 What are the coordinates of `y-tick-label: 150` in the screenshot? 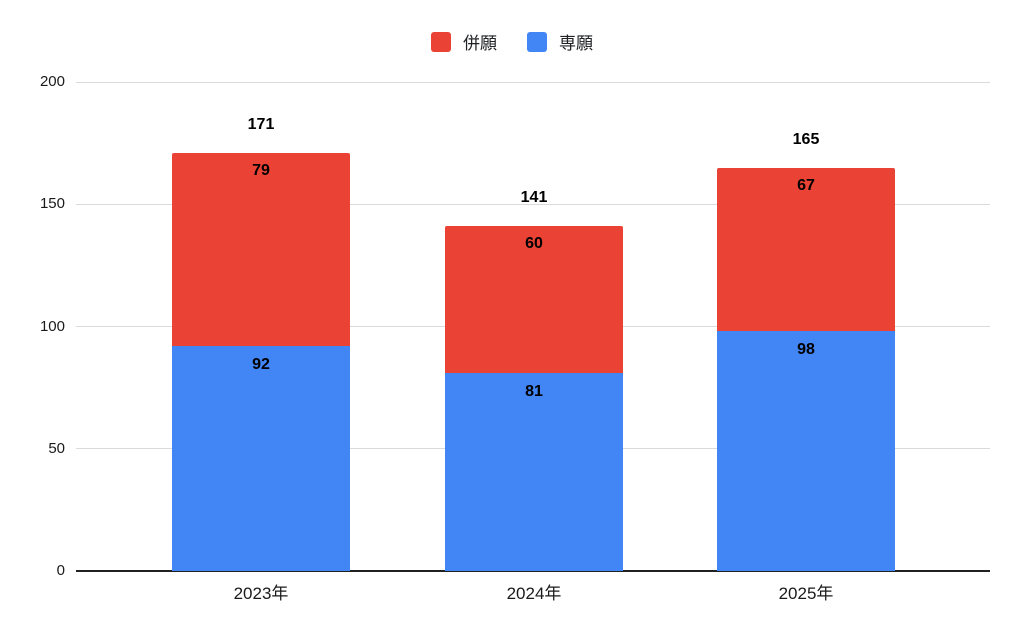 It's located at (52, 204).